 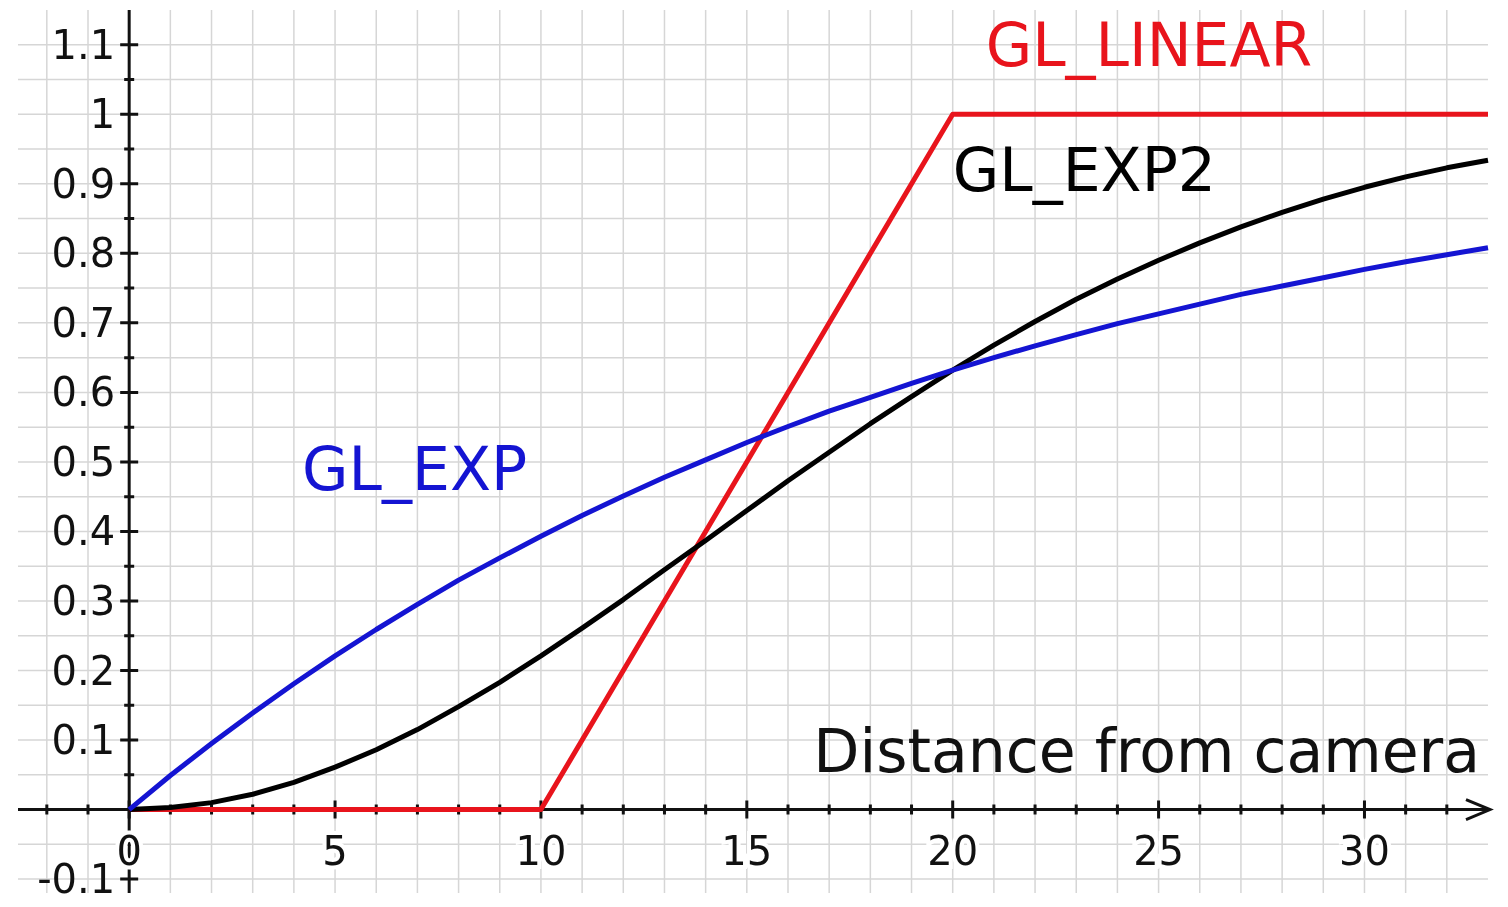 What do you see at coordinates (83, 600) in the screenshot?
I see `y-tick-label: 0.3` at bounding box center [83, 600].